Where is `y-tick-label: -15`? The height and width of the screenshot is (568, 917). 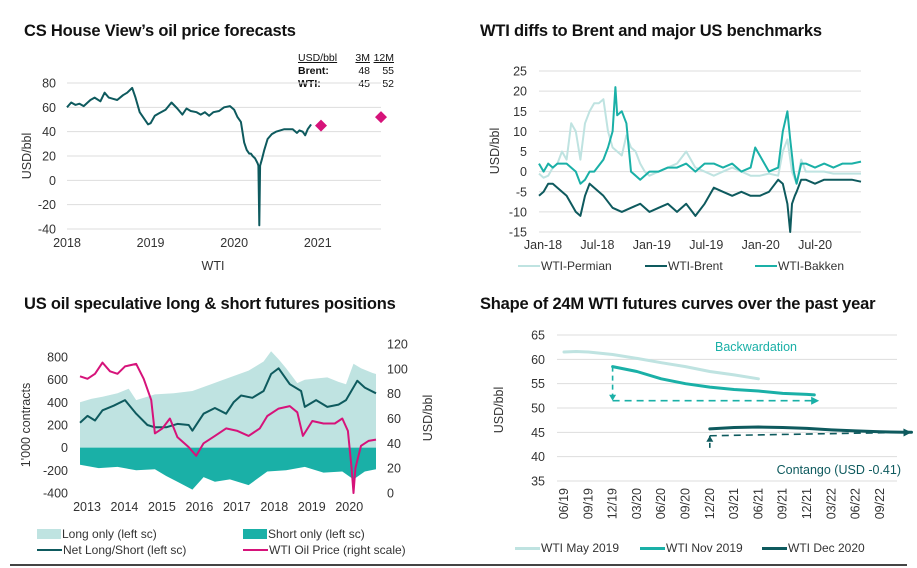
y-tick-label: -15 is located at coordinates (518, 233).